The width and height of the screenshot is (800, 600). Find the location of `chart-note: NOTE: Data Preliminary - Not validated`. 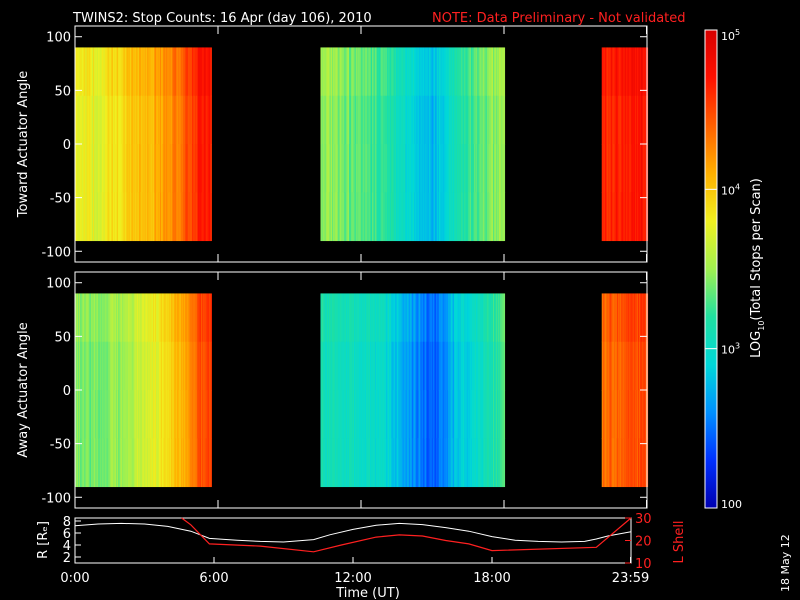

chart-note: NOTE: Data Preliminary - Not validated is located at coordinates (559, 18).